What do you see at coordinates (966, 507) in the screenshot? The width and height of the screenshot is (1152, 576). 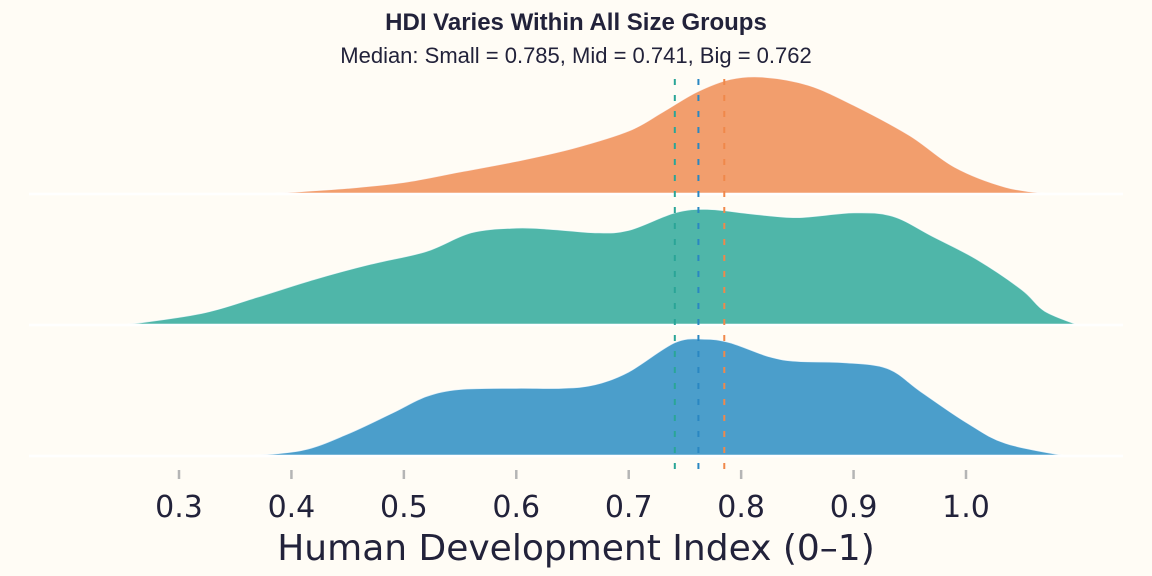 I see `x-tick-label: 1.0` at bounding box center [966, 507].